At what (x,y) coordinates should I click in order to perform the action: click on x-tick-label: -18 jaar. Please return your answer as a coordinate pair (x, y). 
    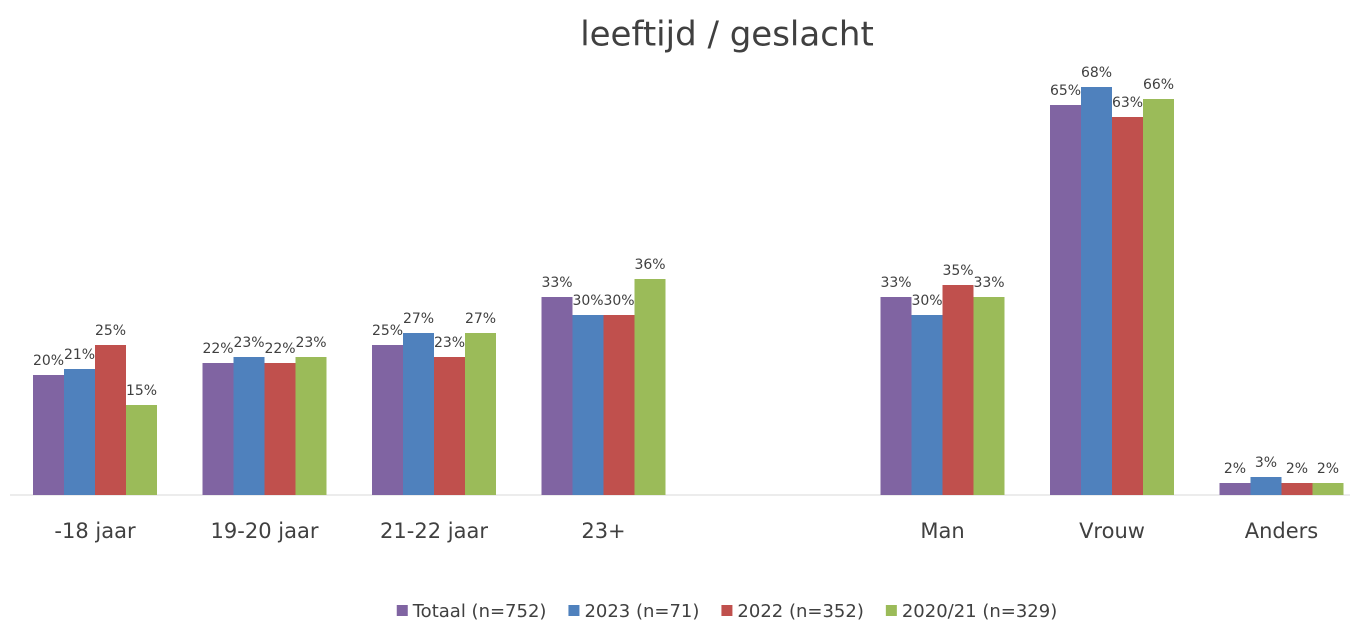
    Looking at the image, I should click on (95, 531).